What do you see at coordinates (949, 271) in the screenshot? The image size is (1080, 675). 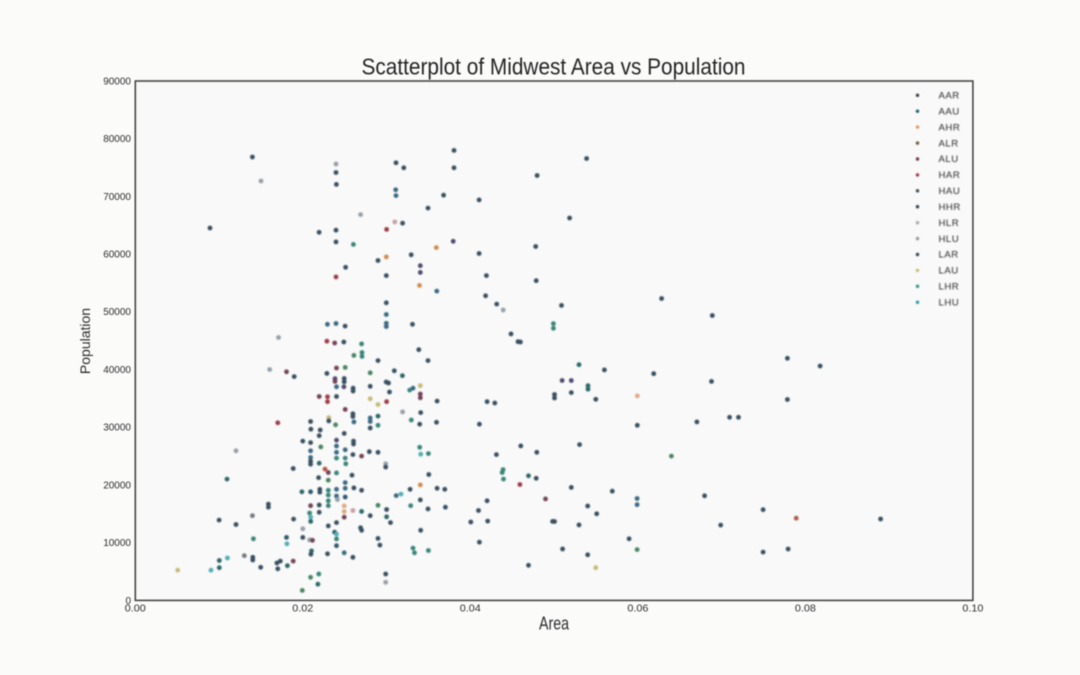 I see `svg-text: LAU` at bounding box center [949, 271].